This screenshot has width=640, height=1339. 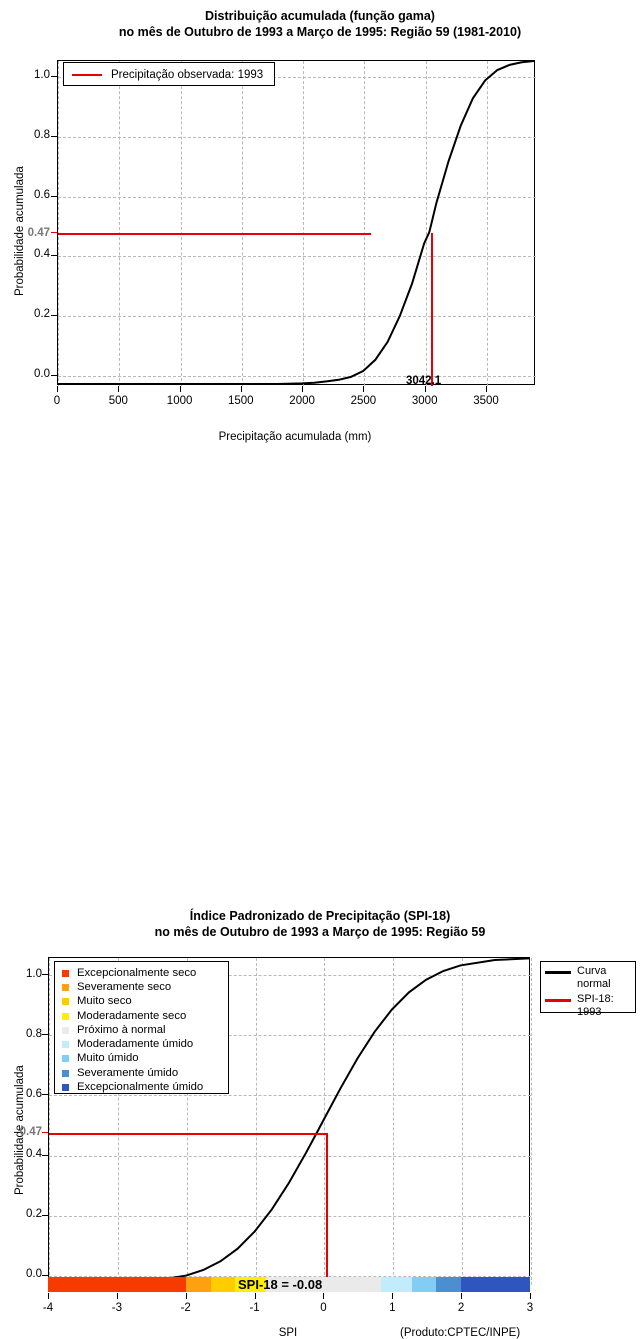 What do you see at coordinates (34, 1034) in the screenshot?
I see `bottom-ytick-label: 0.8` at bounding box center [34, 1034].